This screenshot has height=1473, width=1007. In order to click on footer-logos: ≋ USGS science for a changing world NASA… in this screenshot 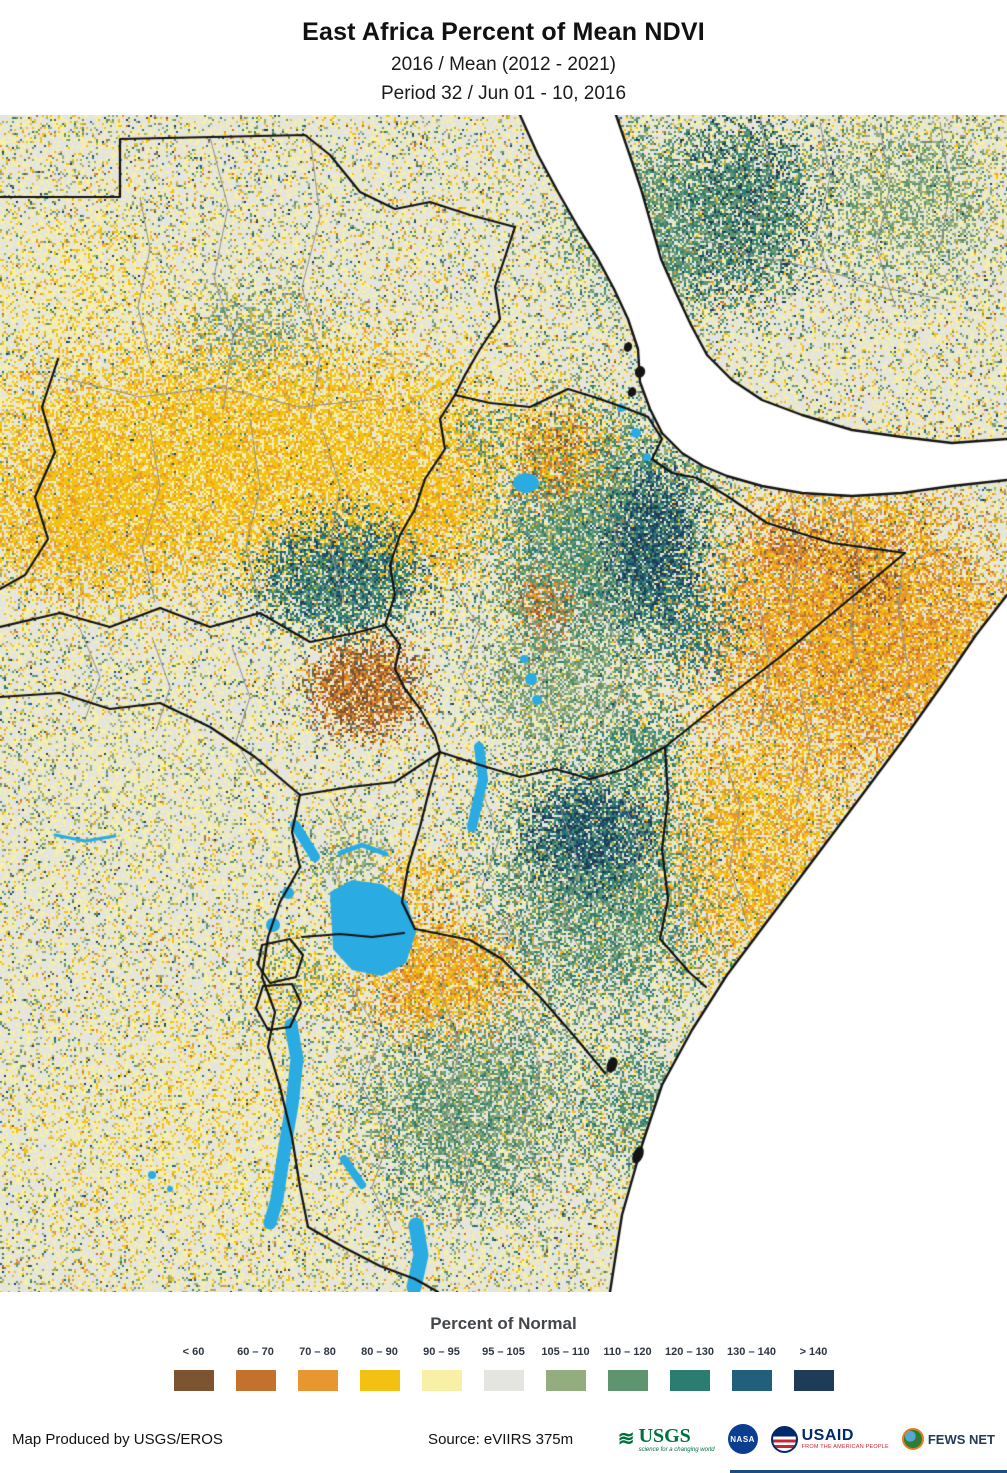, I will do `click(806, 1439)`.